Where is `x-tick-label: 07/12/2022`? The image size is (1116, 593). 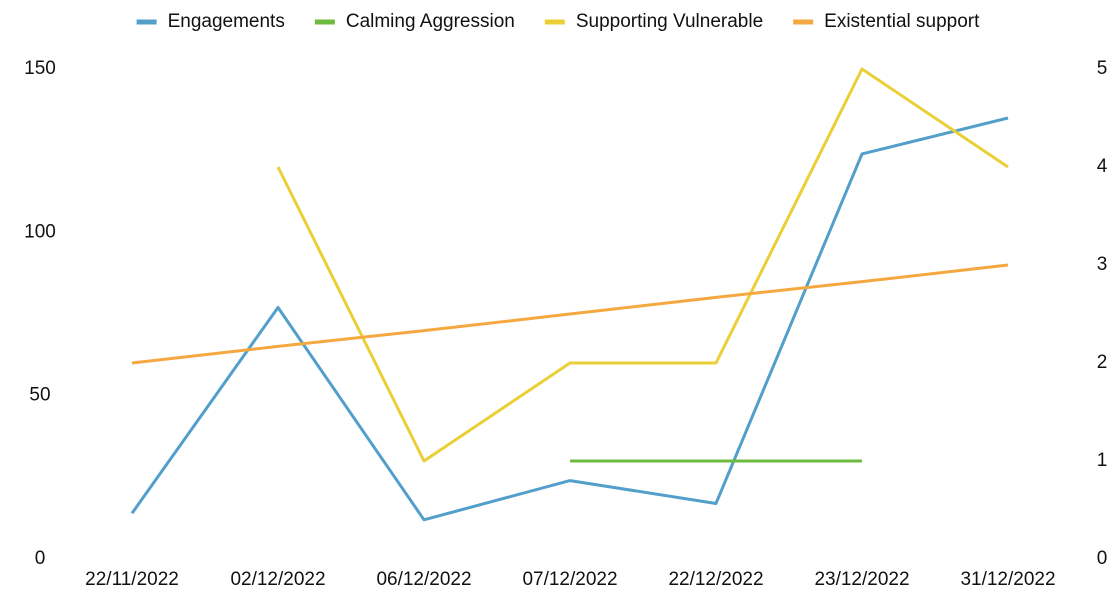 x-tick-label: 07/12/2022 is located at coordinates (569, 579).